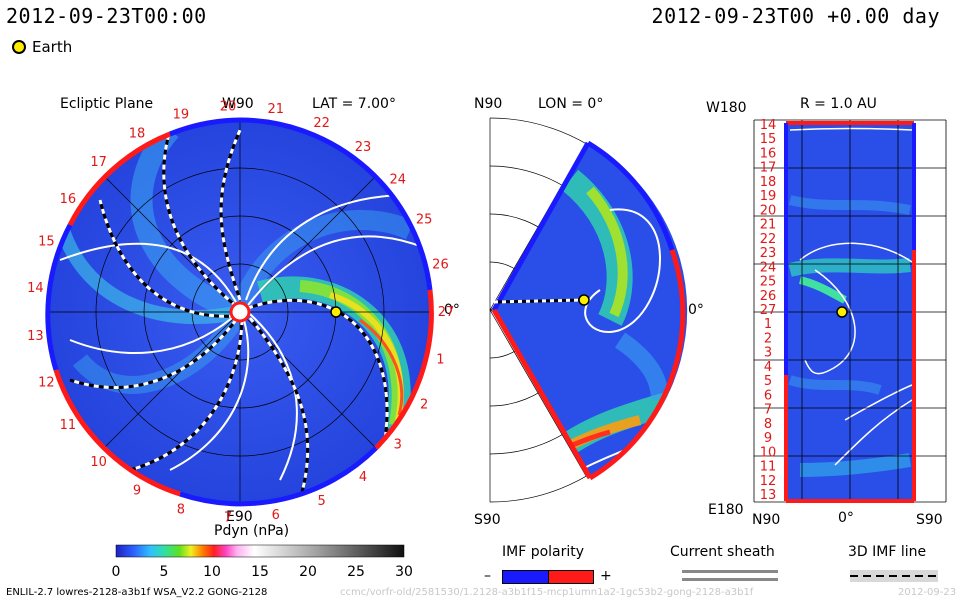 The height and width of the screenshot is (600, 960). Describe the element at coordinates (768, 267) in the screenshot. I see `radial-row-label-24: 24` at that location.